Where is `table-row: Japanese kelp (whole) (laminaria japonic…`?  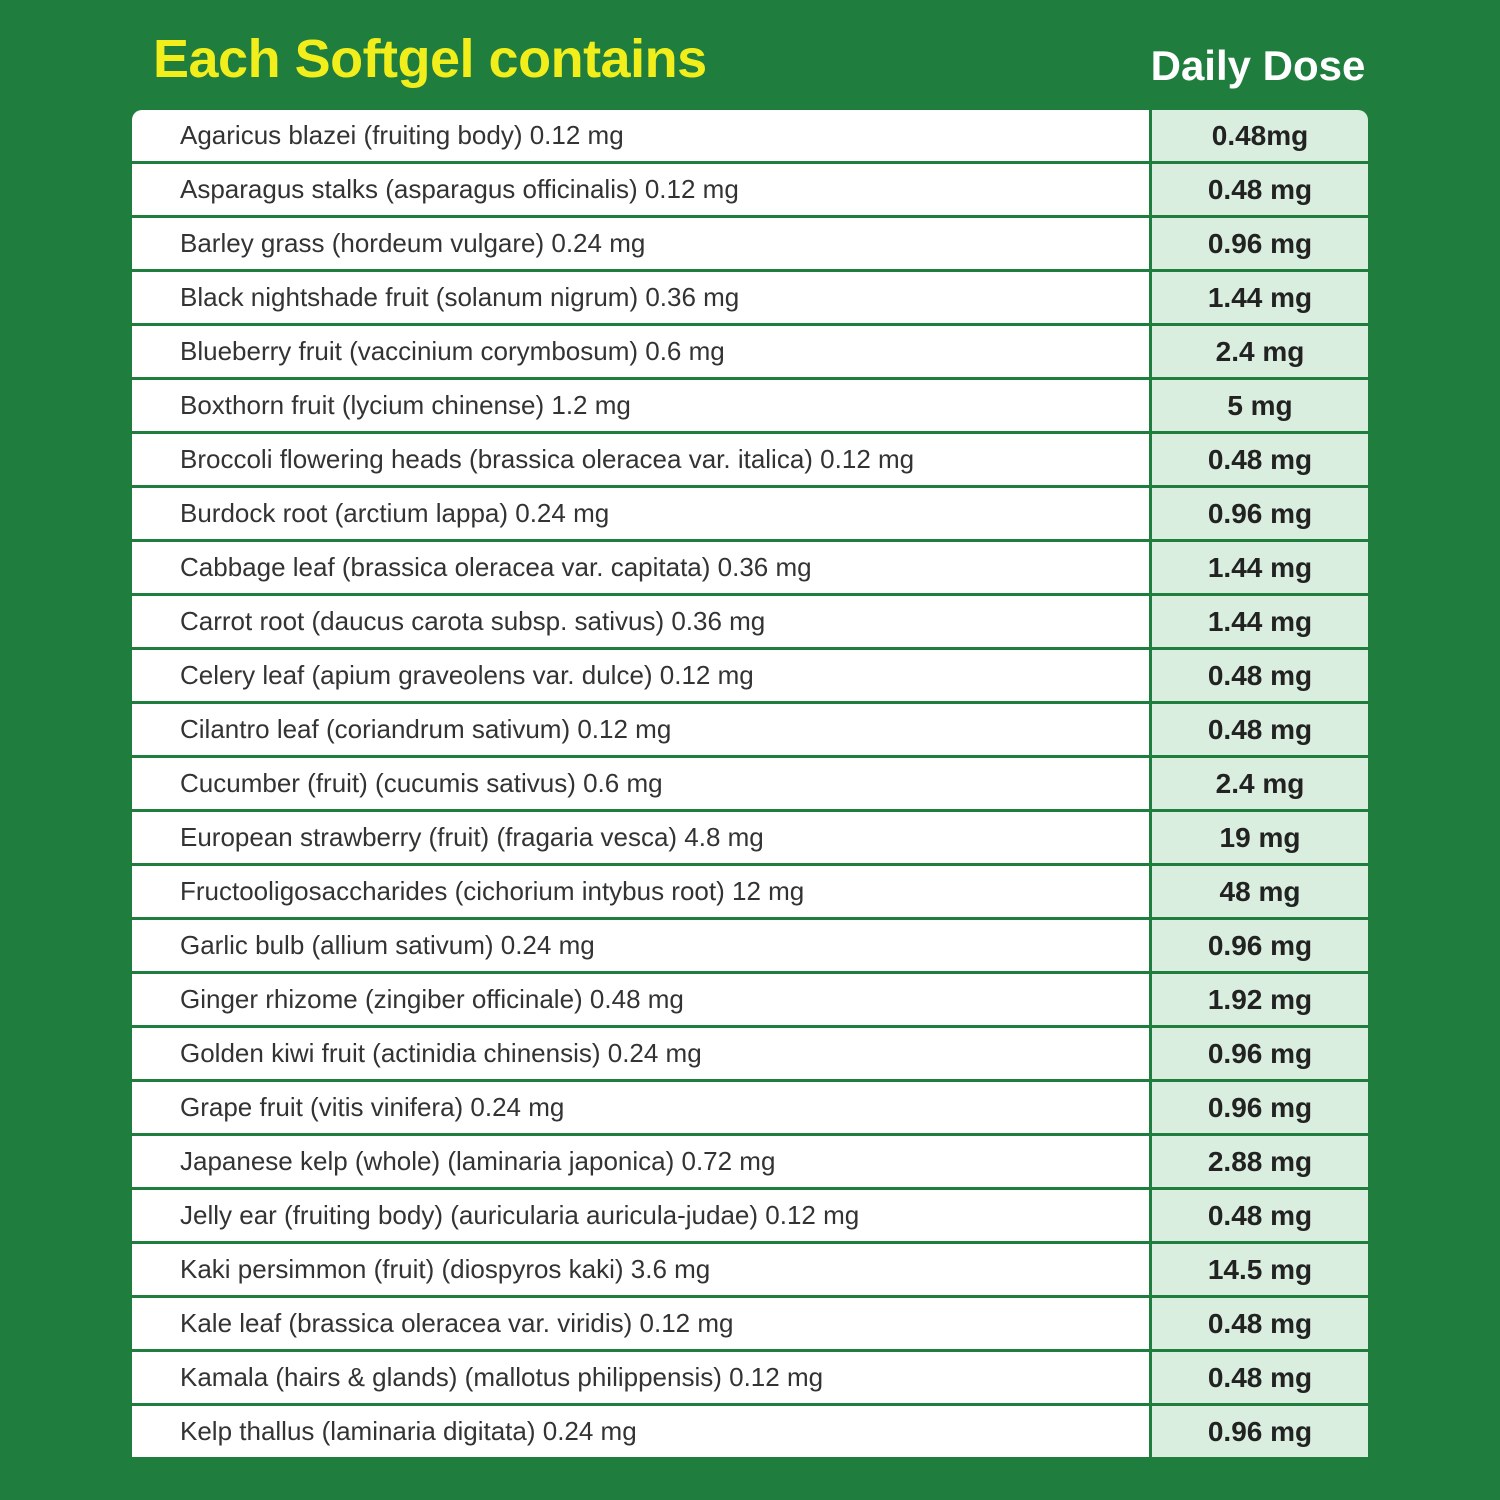 table-row: Japanese kelp (whole) (laminaria japonic… is located at coordinates (750, 1161).